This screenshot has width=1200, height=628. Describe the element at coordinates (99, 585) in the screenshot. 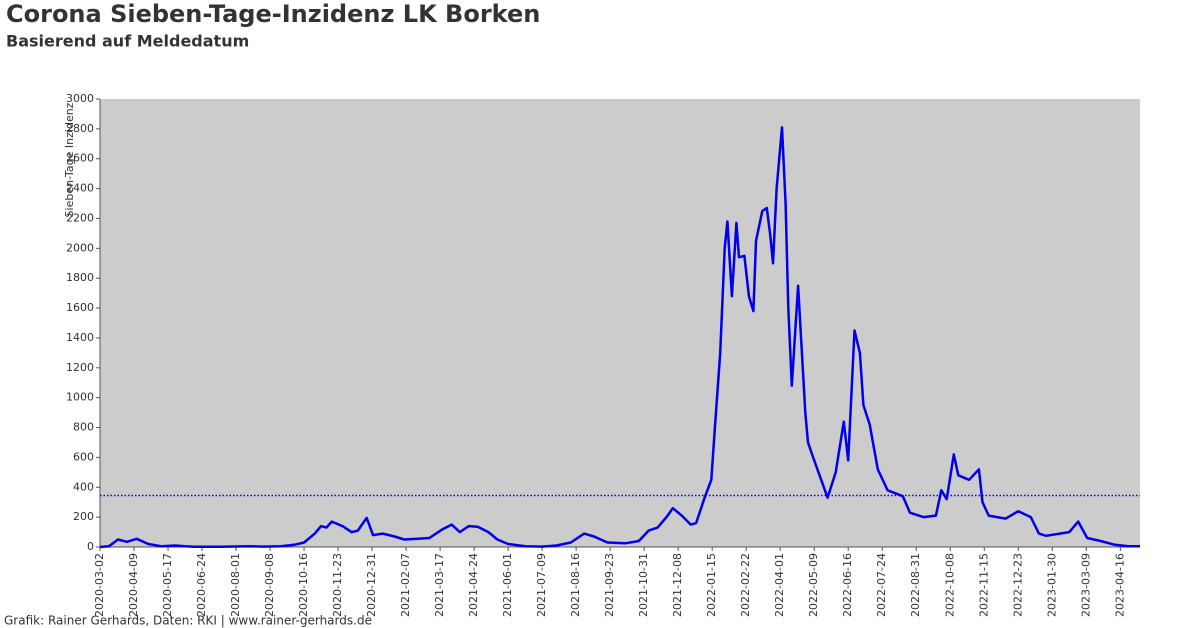

I see `x-tick-label: 2020-03-02` at that location.